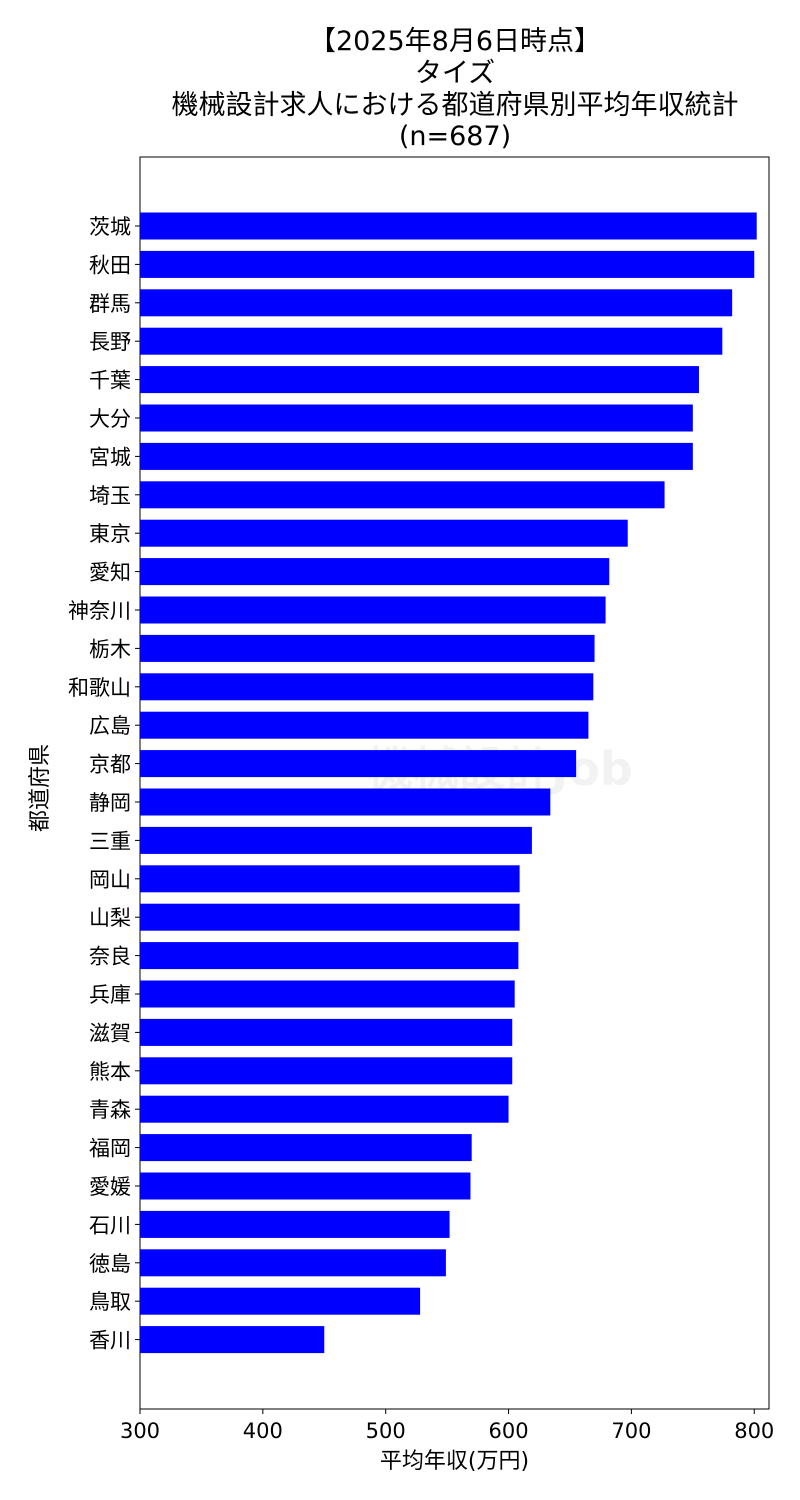 The height and width of the screenshot is (1500, 800). What do you see at coordinates (110, 1033) in the screenshot?
I see `y-tick-label: 滋賀` at bounding box center [110, 1033].